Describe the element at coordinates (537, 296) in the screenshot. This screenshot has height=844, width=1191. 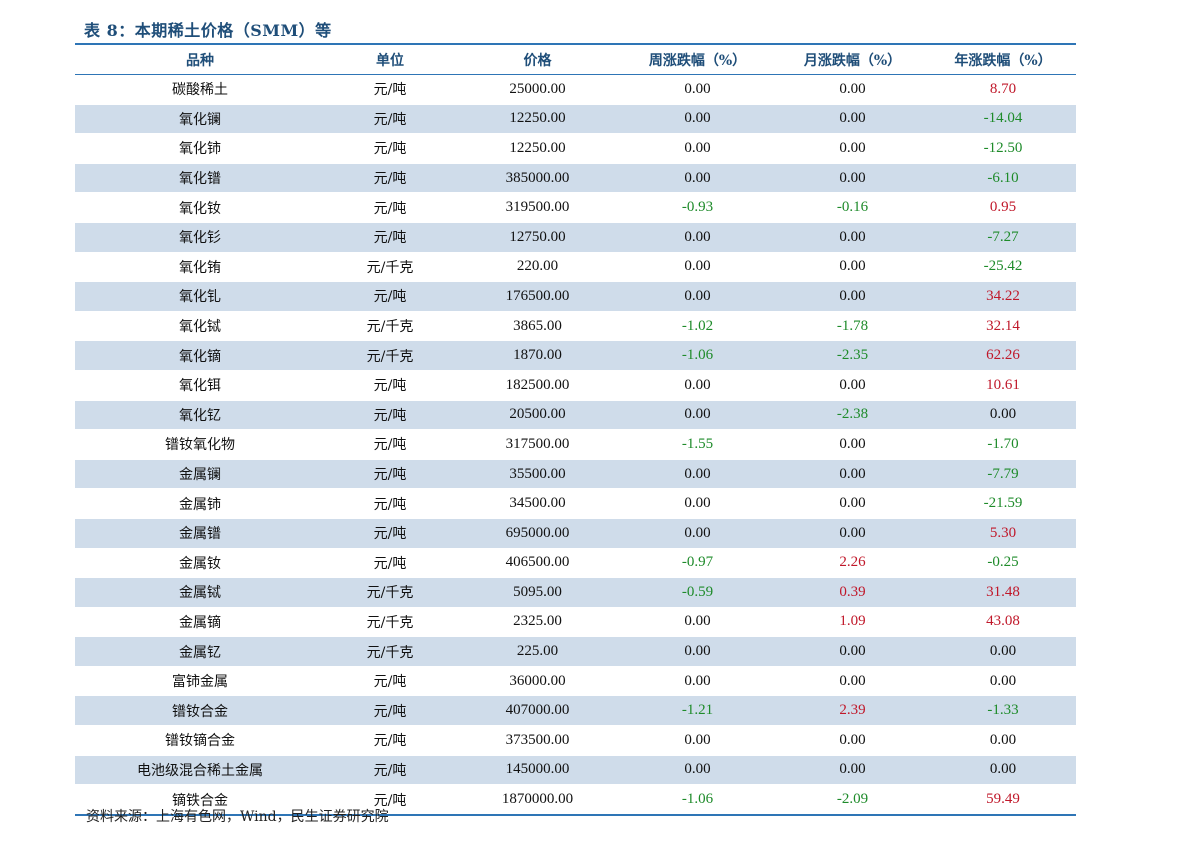
I see `cell-price: 176500.00` at that location.